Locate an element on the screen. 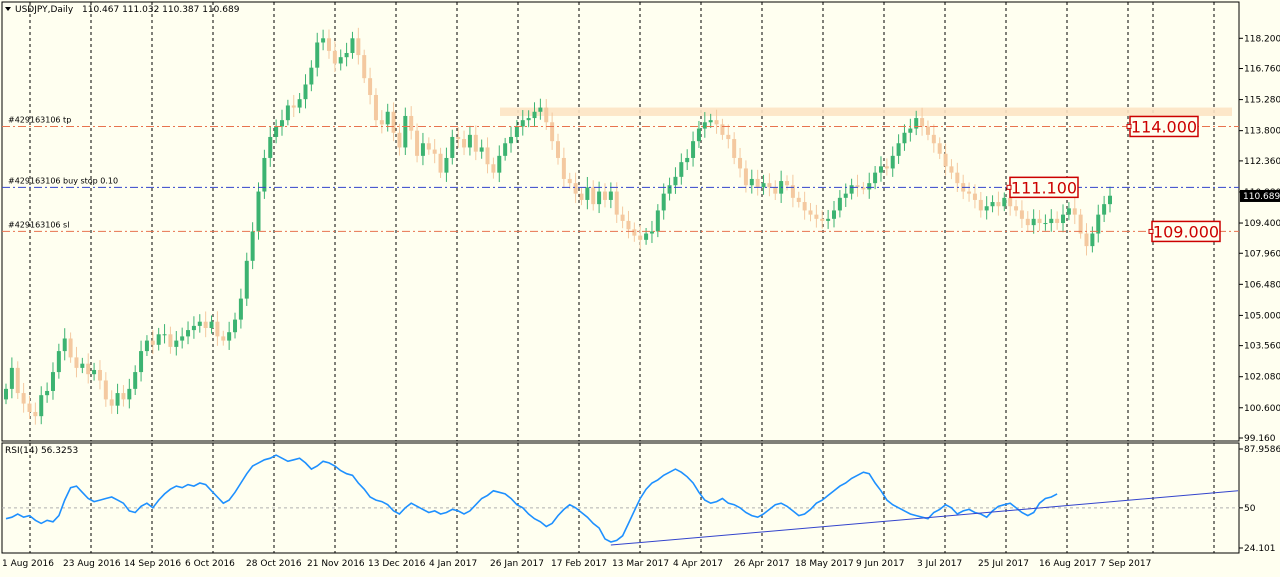 This screenshot has width=1280, height=577. order-price-marker is located at coordinates (1151, 231).